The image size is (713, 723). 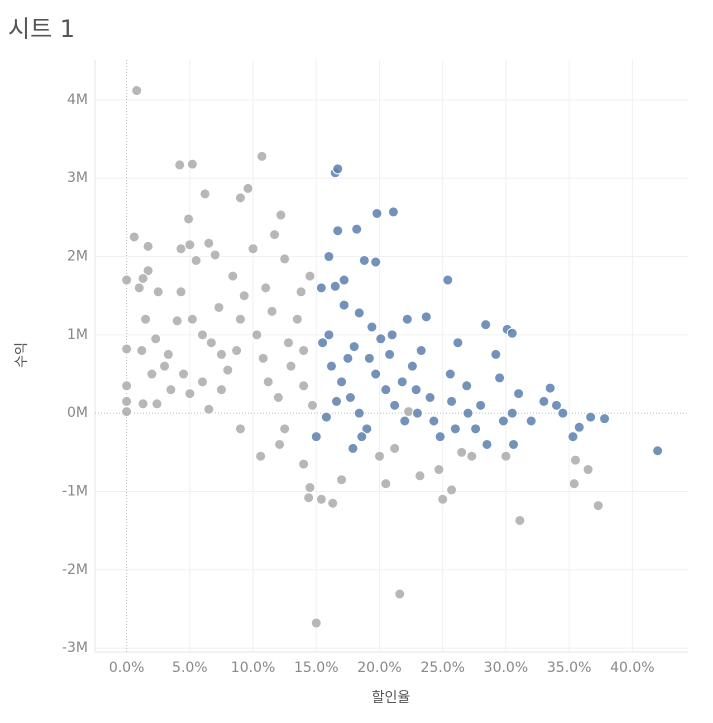 What do you see at coordinates (77, 257) in the screenshot?
I see `y-tick-label: 2M` at bounding box center [77, 257].